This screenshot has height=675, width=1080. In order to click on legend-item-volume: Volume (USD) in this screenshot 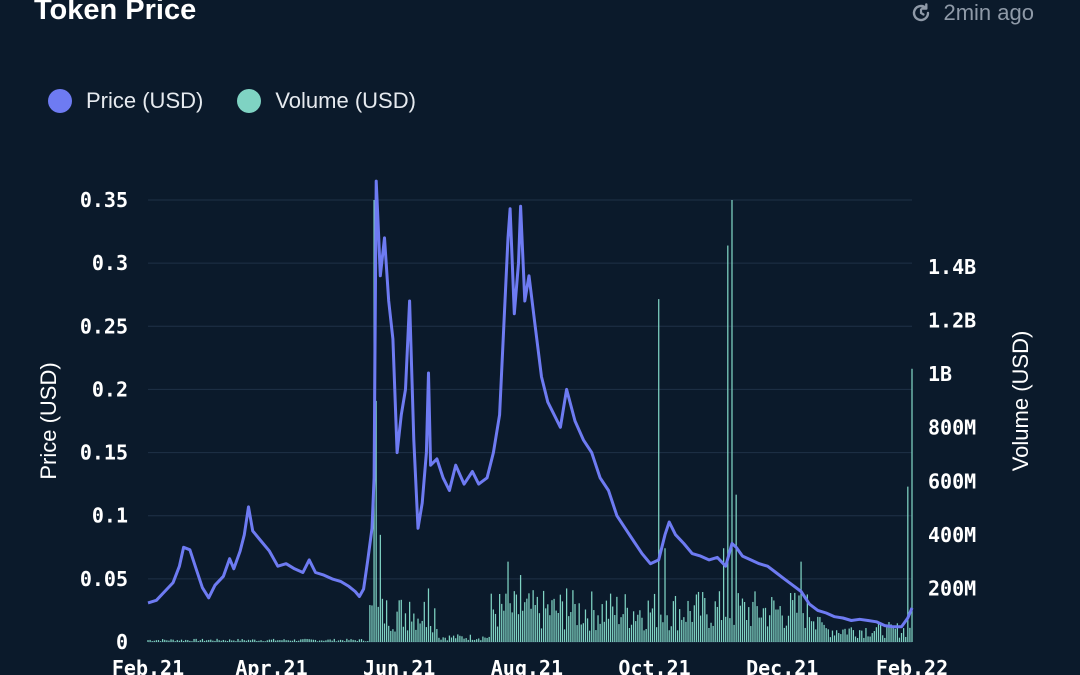, I will do `click(326, 101)`.